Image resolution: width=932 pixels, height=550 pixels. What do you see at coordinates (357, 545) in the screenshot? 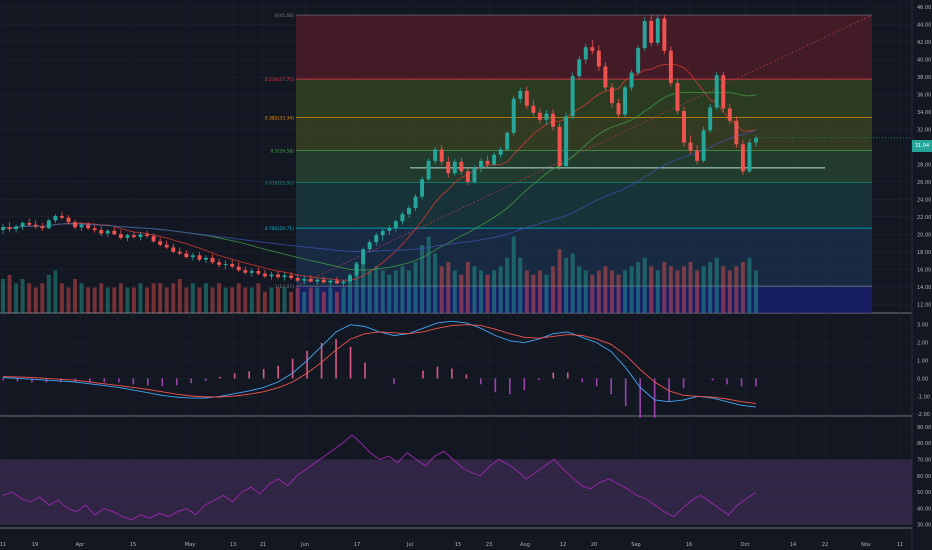
I see `time-tick-label: 17` at bounding box center [357, 545].